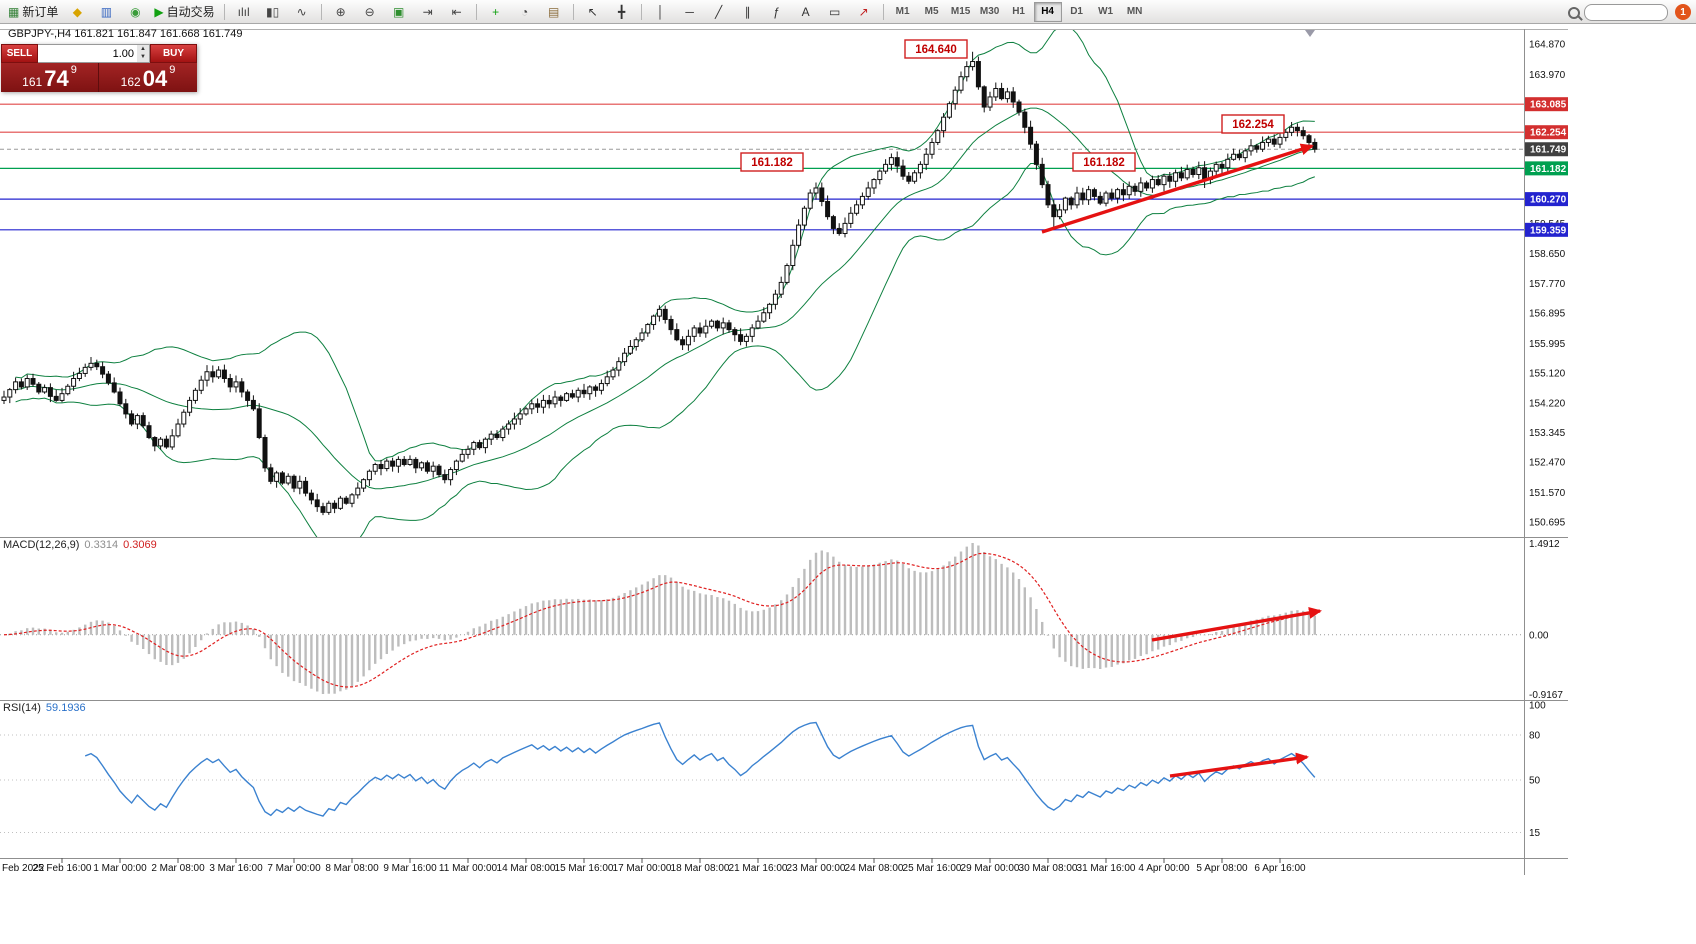  What do you see at coordinates (155, 79) in the screenshot?
I see `ask-pips: 04` at bounding box center [155, 79].